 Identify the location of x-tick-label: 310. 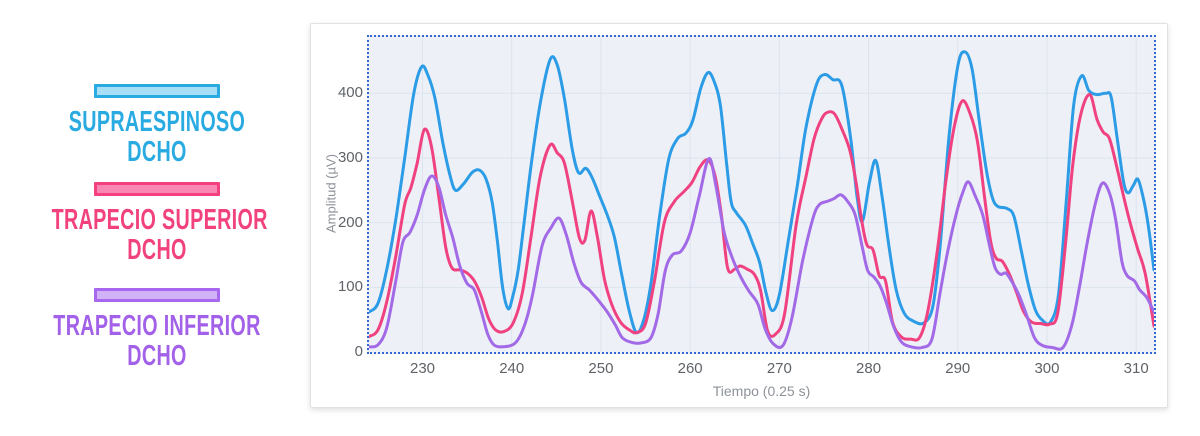
(1136, 368).